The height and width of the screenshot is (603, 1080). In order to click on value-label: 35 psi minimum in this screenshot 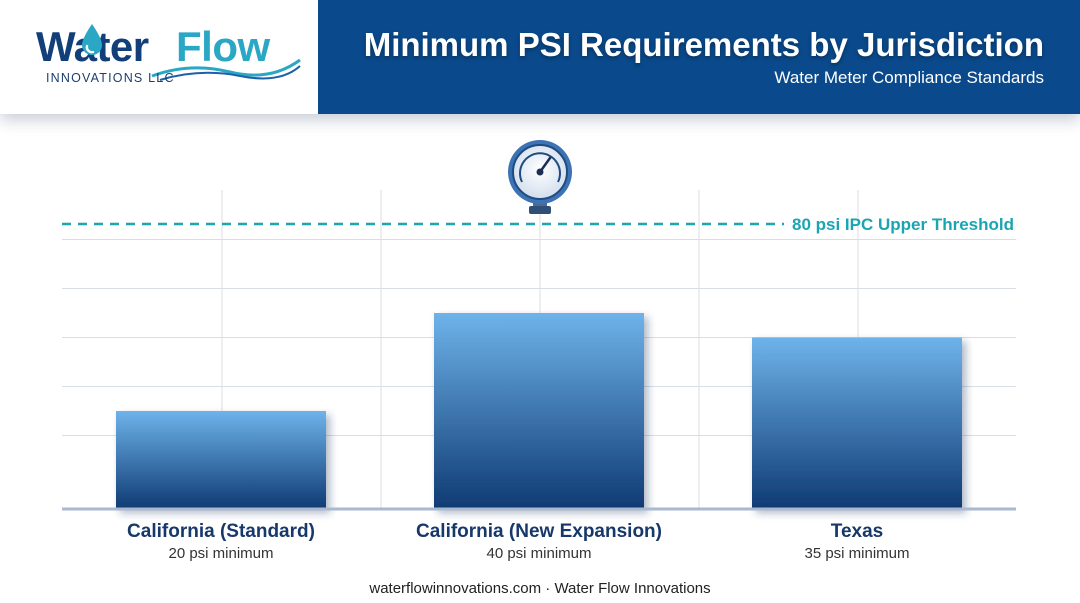, I will do `click(856, 553)`.